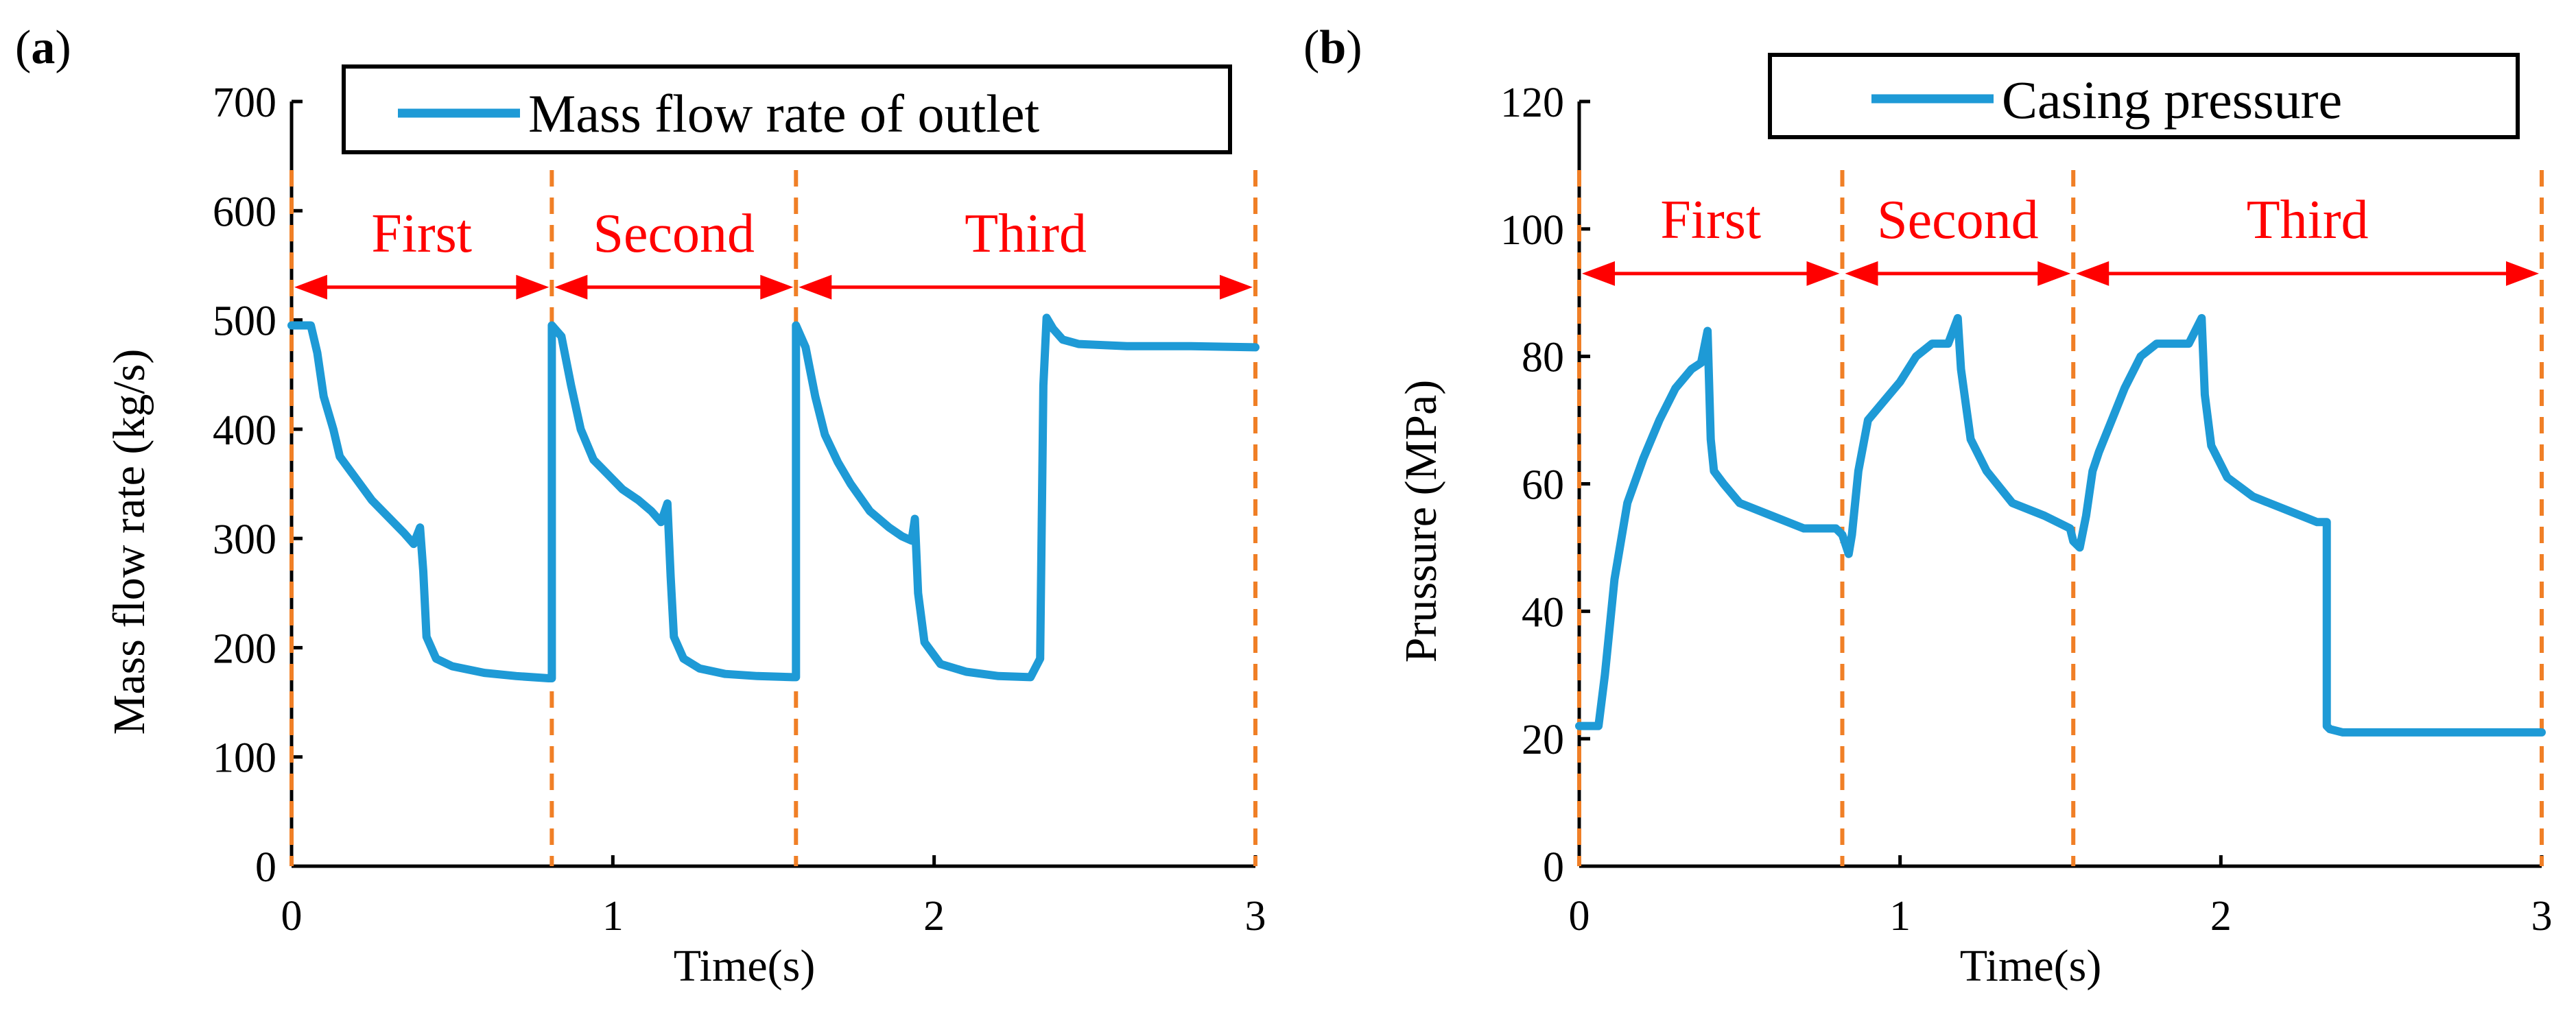 The width and height of the screenshot is (2576, 1015). I want to click on series-line, so click(773, 498).